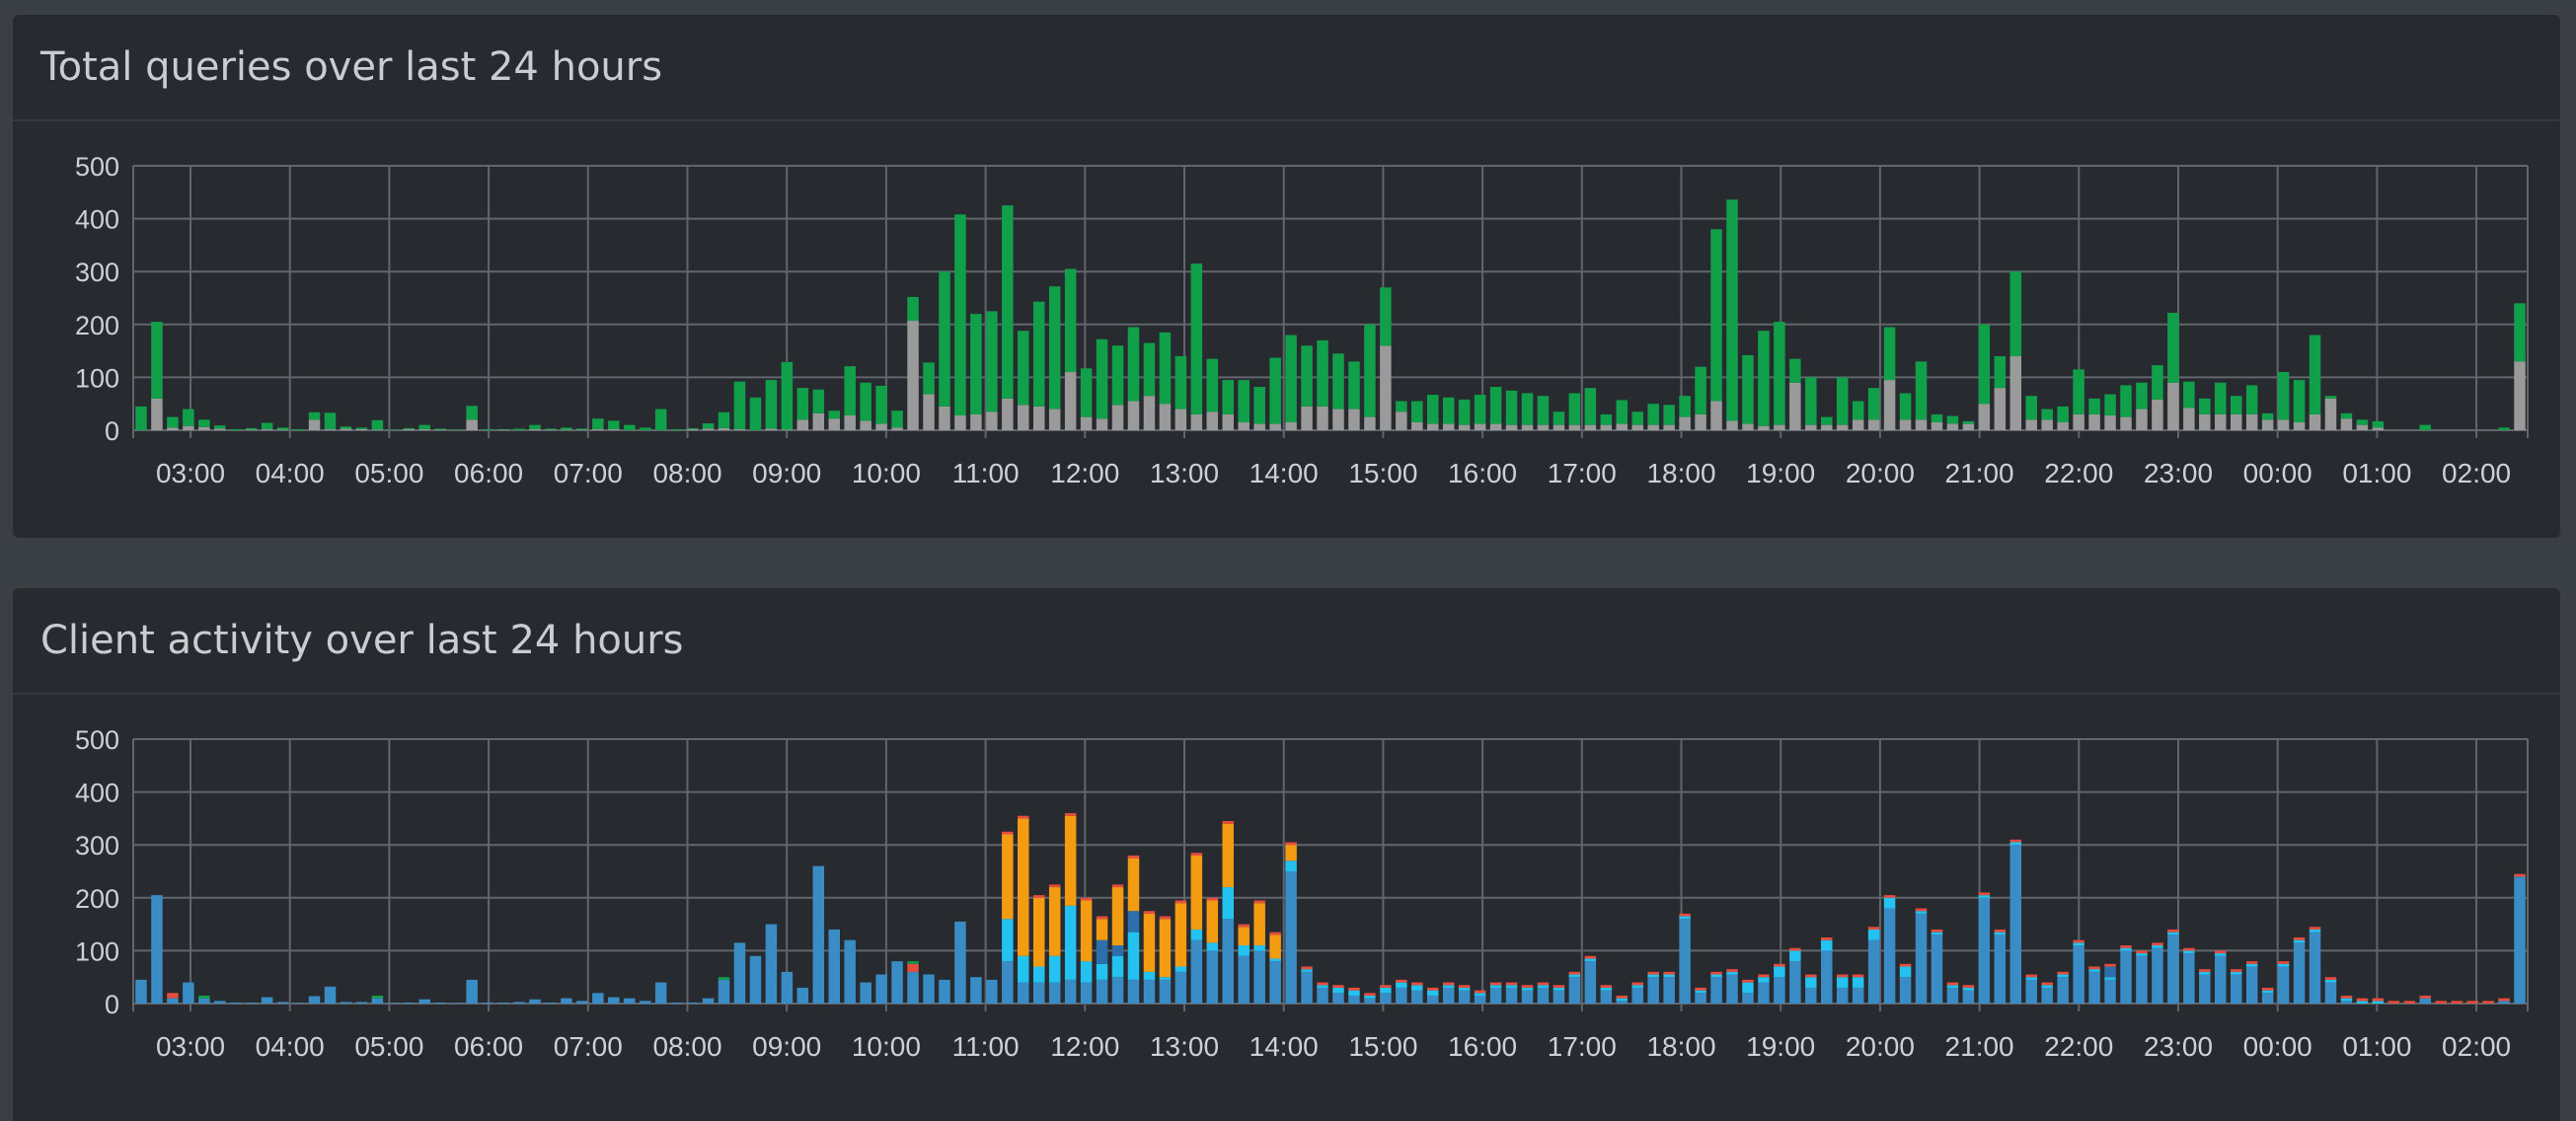  What do you see at coordinates (97, 899) in the screenshot?
I see `y-tick-label: 200` at bounding box center [97, 899].